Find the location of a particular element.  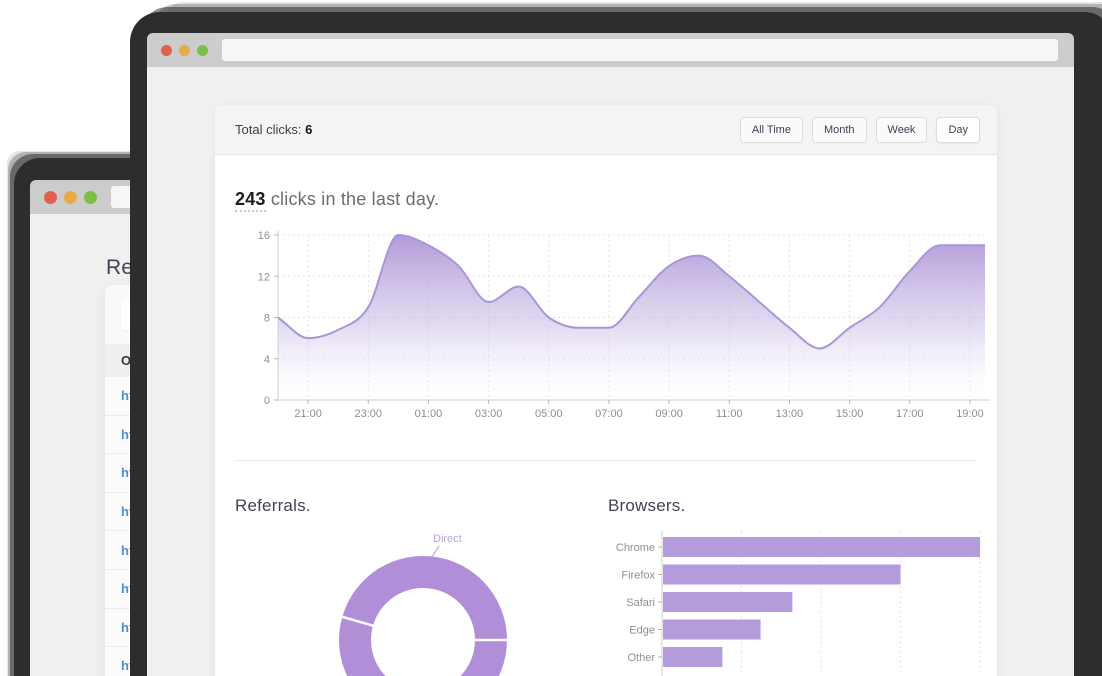

clicks-headline: 243 clicks in the last day. is located at coordinates (606, 200).